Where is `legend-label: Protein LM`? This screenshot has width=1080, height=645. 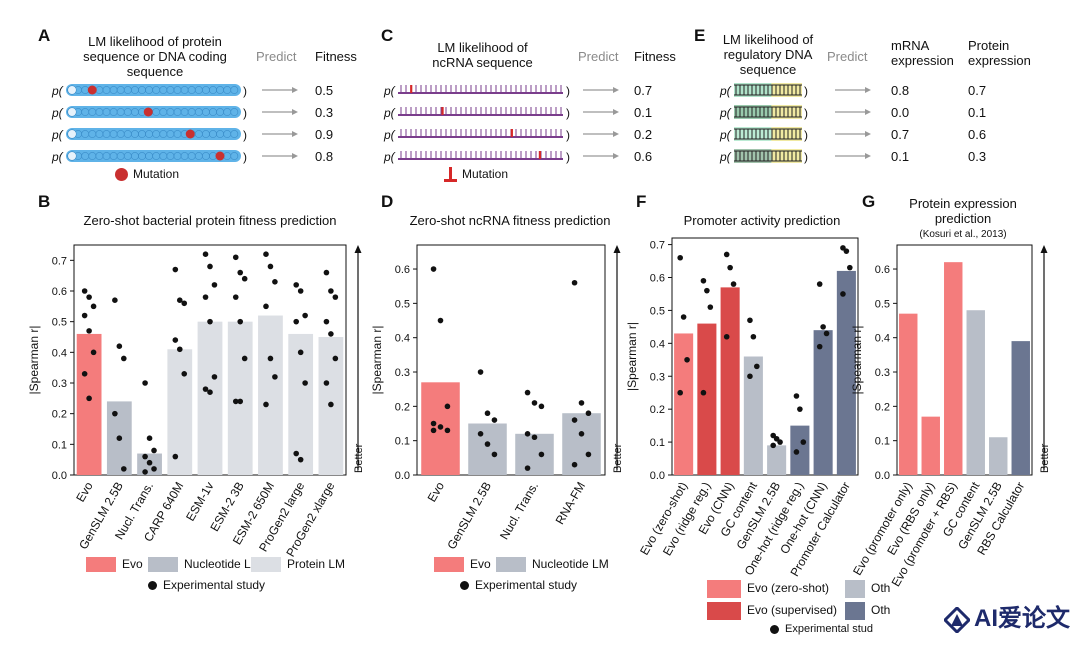
legend-label: Protein LM is located at coordinates (316, 564).